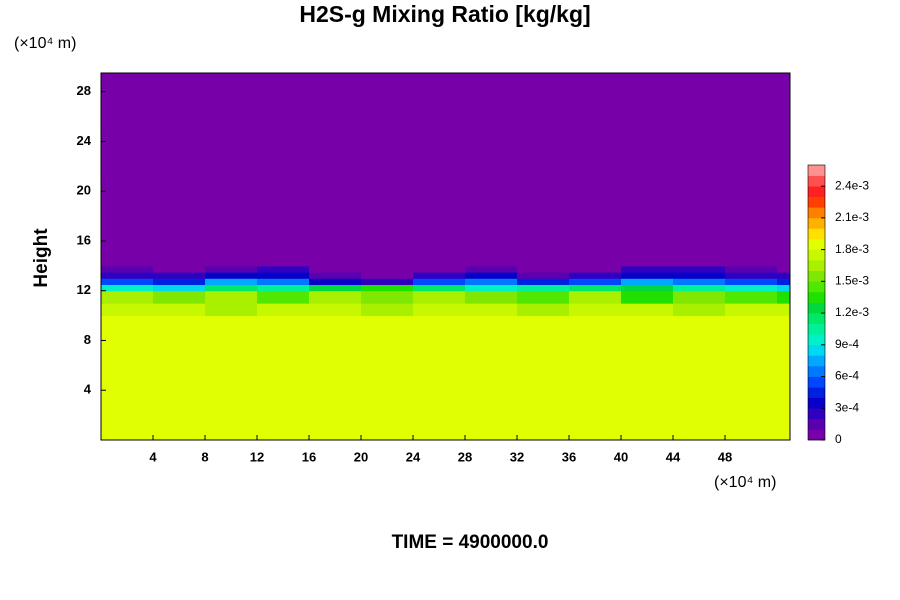  What do you see at coordinates (838, 439) in the screenshot?
I see `colorbar-tick-label: 0` at bounding box center [838, 439].